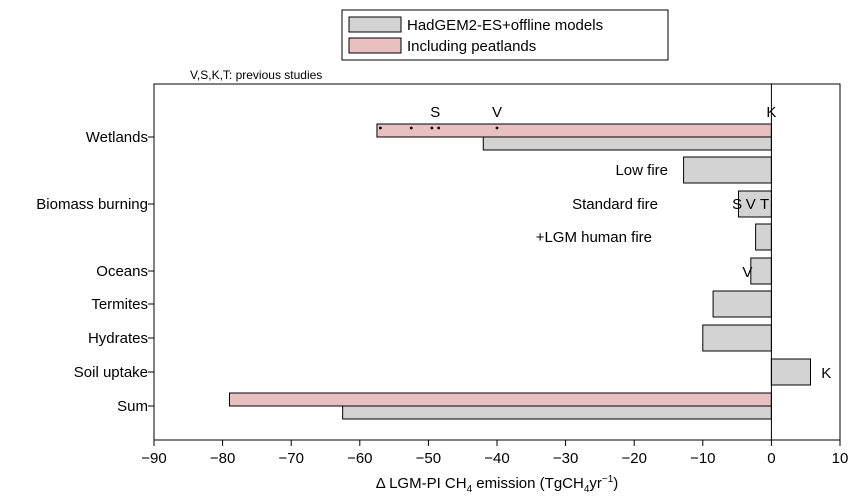 This screenshot has height=497, width=854. What do you see at coordinates (428, 458) in the screenshot?
I see `x-tick-label: −50` at bounding box center [428, 458].